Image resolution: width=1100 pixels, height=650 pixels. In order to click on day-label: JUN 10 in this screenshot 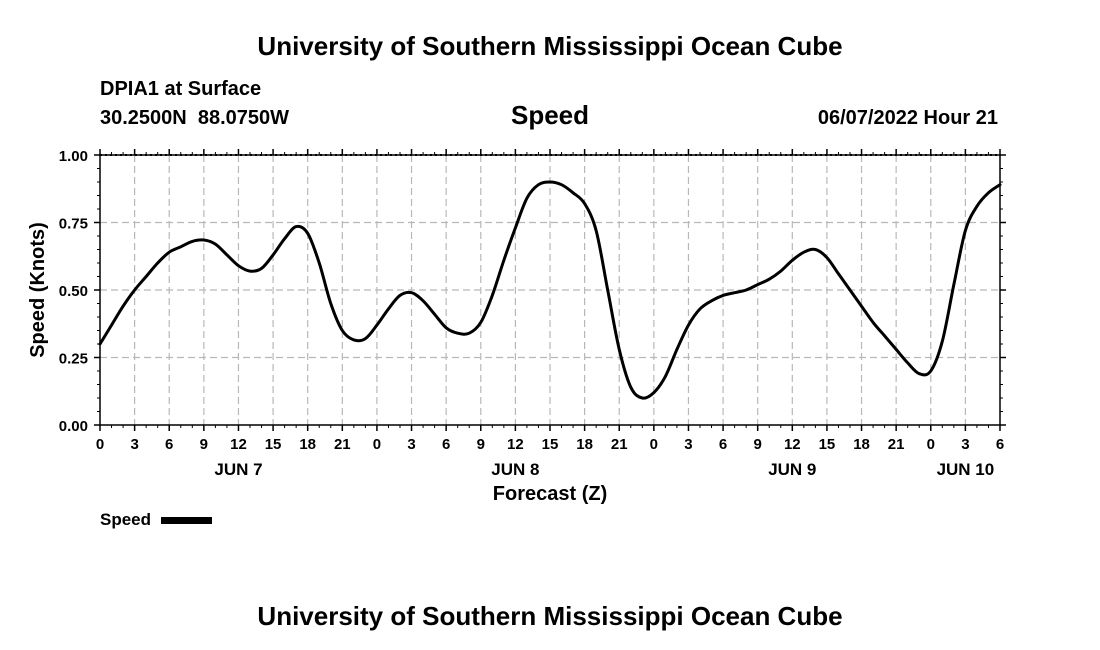, I will do `click(966, 469)`.